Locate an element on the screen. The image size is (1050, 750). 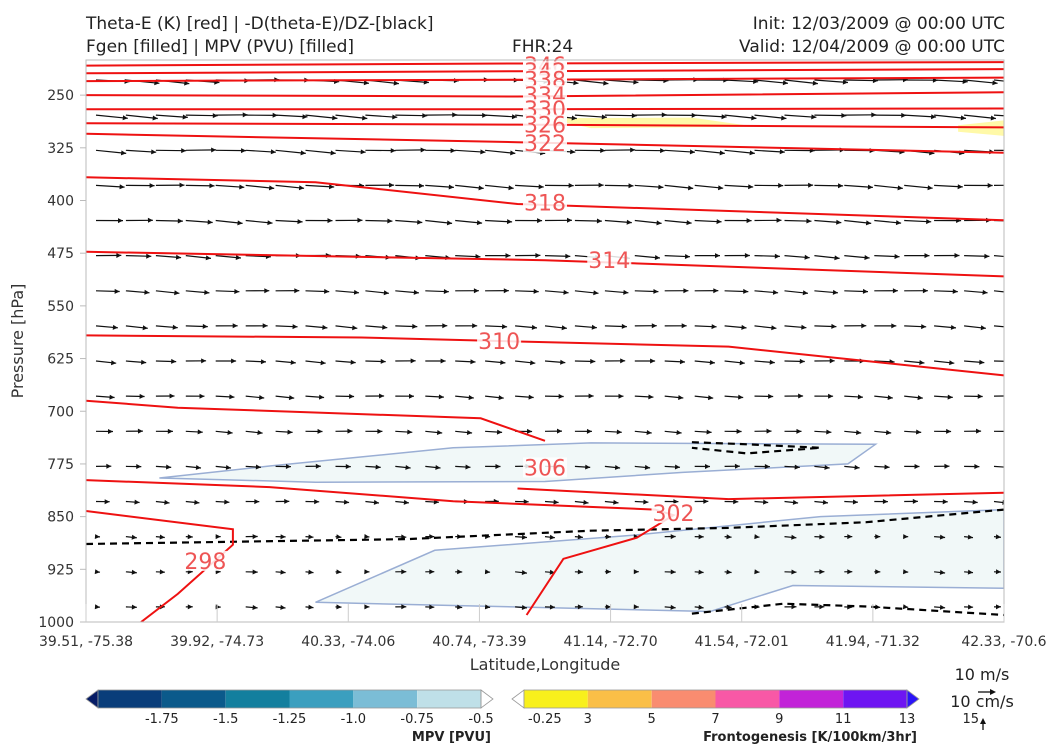
init-time: Init: 12/03/2009 @ 00:00 UTC is located at coordinates (878, 24).